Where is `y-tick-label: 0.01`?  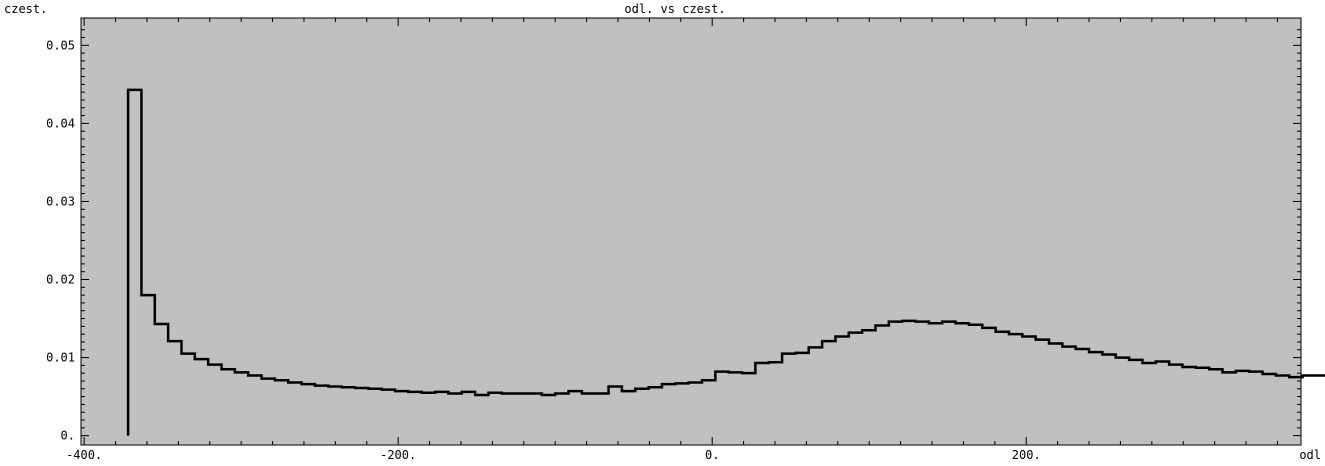
y-tick-label: 0.01 is located at coordinates (60, 358).